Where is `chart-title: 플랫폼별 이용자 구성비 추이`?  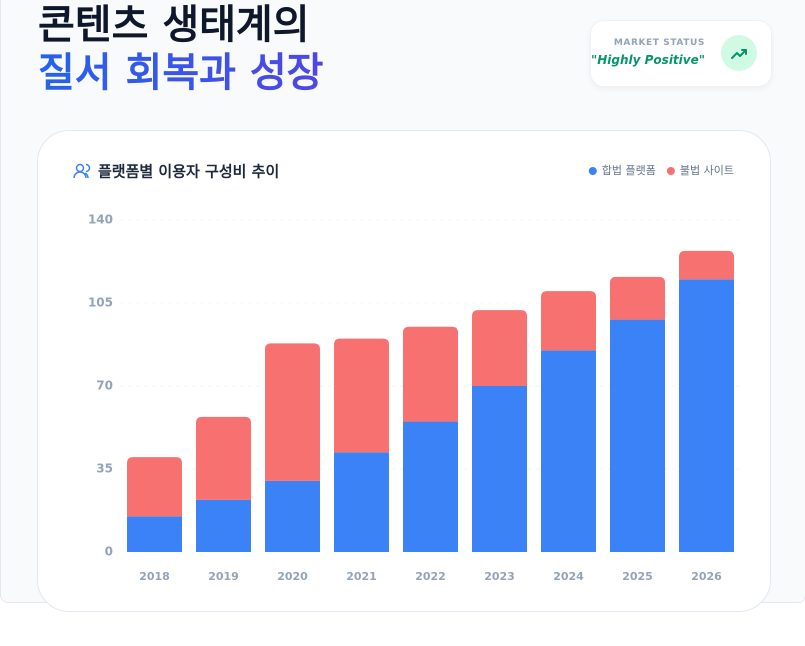 chart-title: 플랫폼별 이용자 구성비 추이 is located at coordinates (188, 172).